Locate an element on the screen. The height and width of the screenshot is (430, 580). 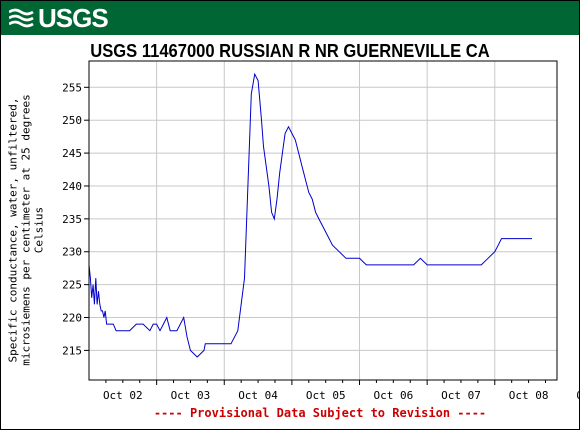
usgs-banner: USGS is located at coordinates (290, 18).